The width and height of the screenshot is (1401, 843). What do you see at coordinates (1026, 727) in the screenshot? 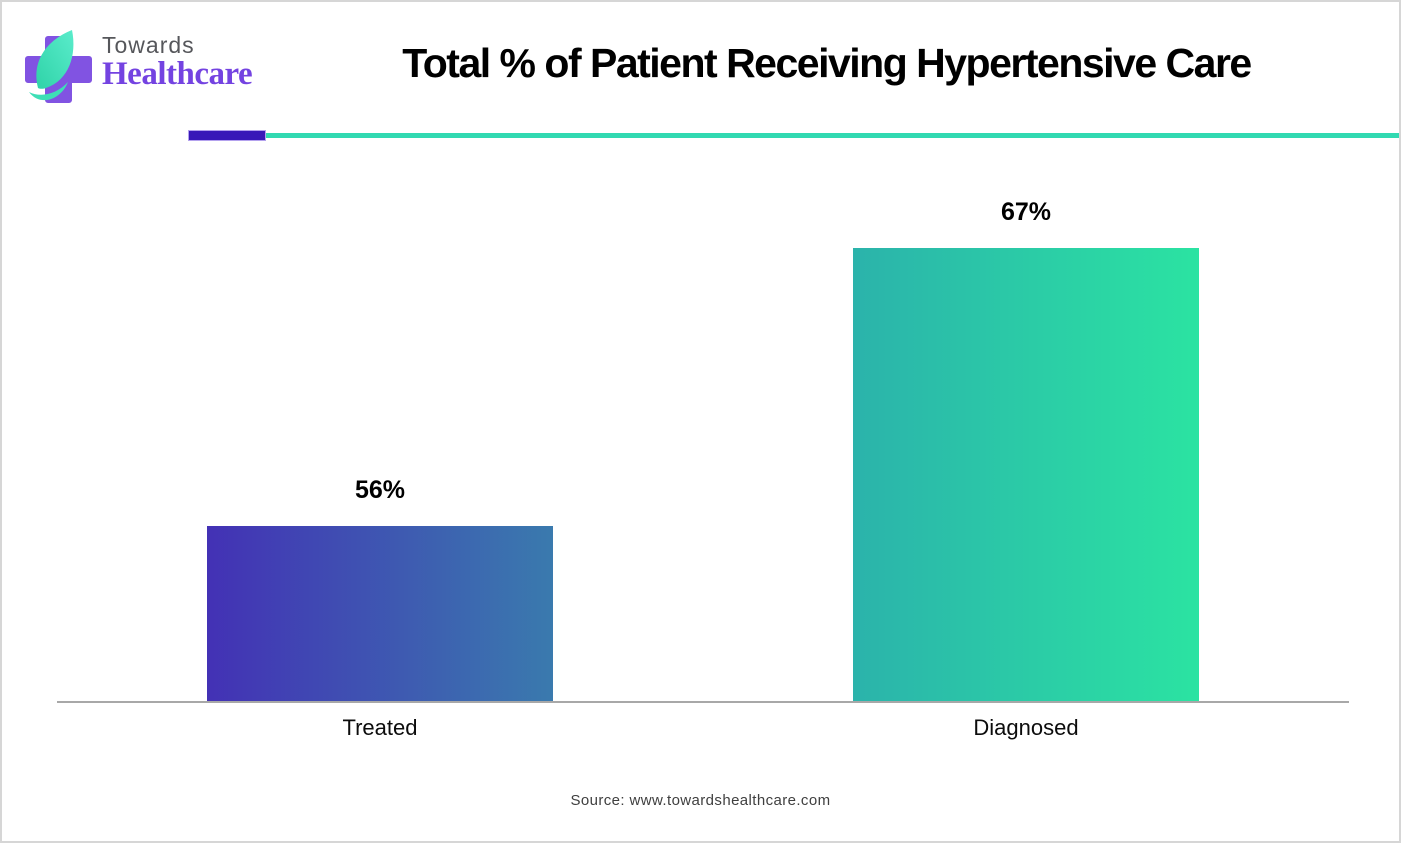
I see `category-label-diagnosed: Diagnosed` at bounding box center [1026, 727].